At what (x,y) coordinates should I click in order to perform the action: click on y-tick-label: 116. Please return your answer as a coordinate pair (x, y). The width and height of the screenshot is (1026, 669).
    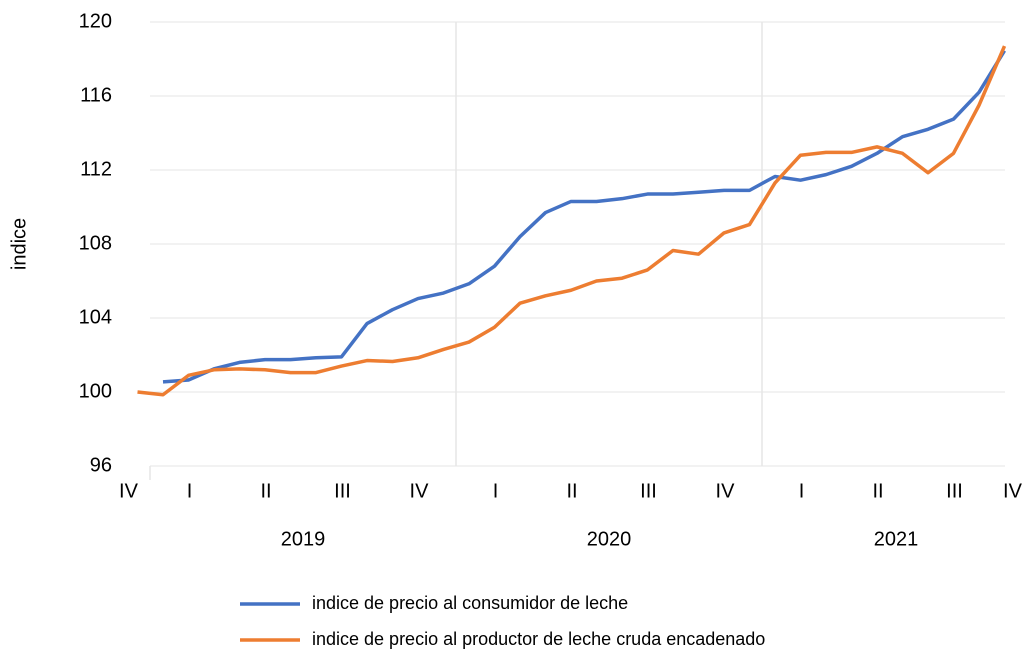
    Looking at the image, I should click on (96, 95).